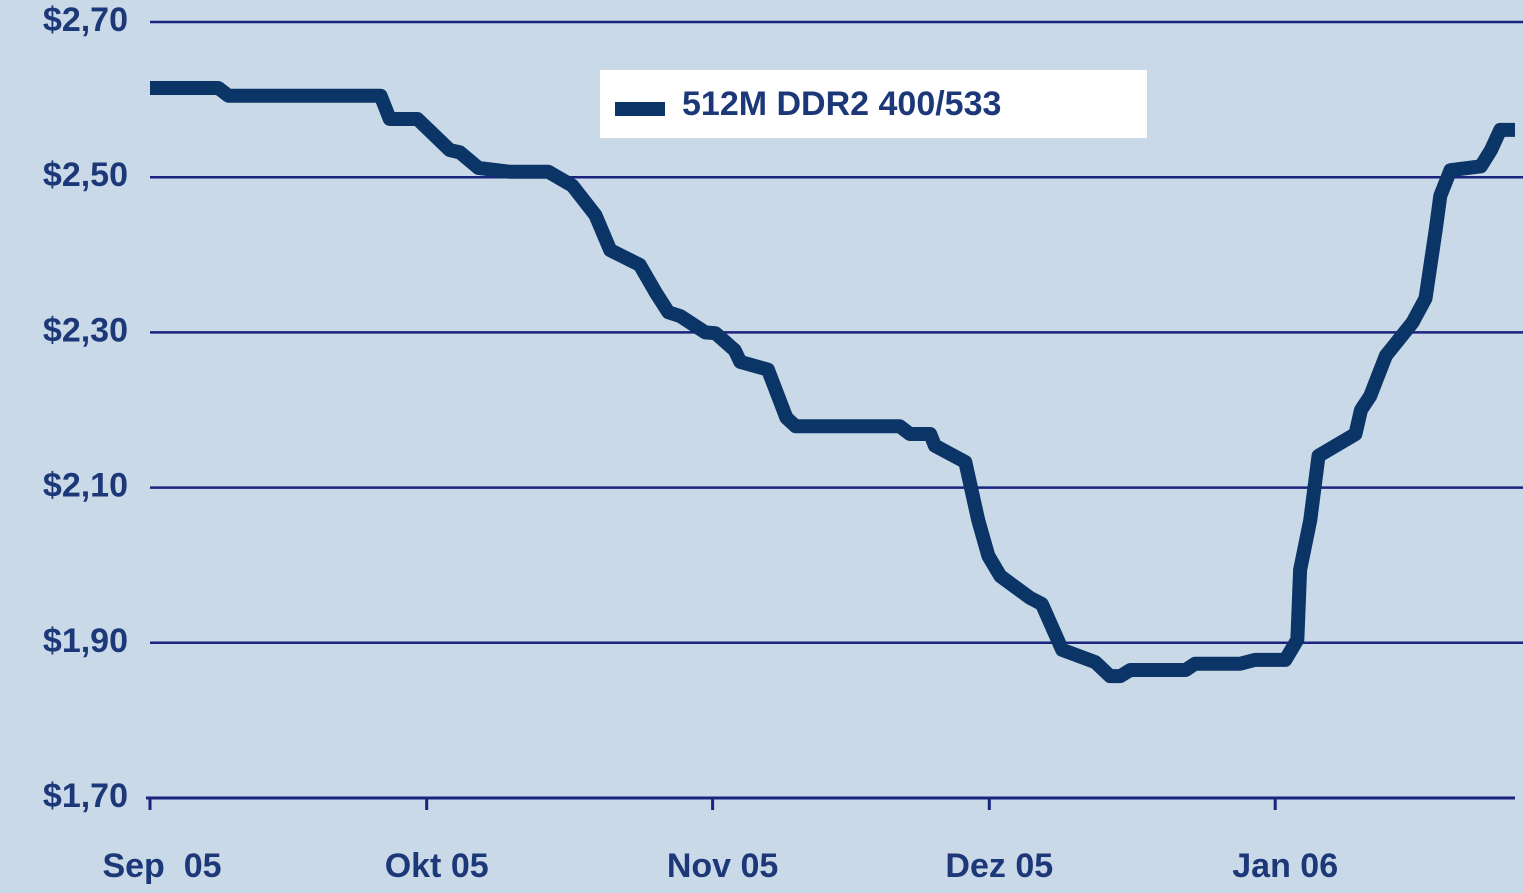 The image size is (1523, 893). Describe the element at coordinates (841, 104) in the screenshot. I see `legend-label: 512M DDR2 400/533` at that location.